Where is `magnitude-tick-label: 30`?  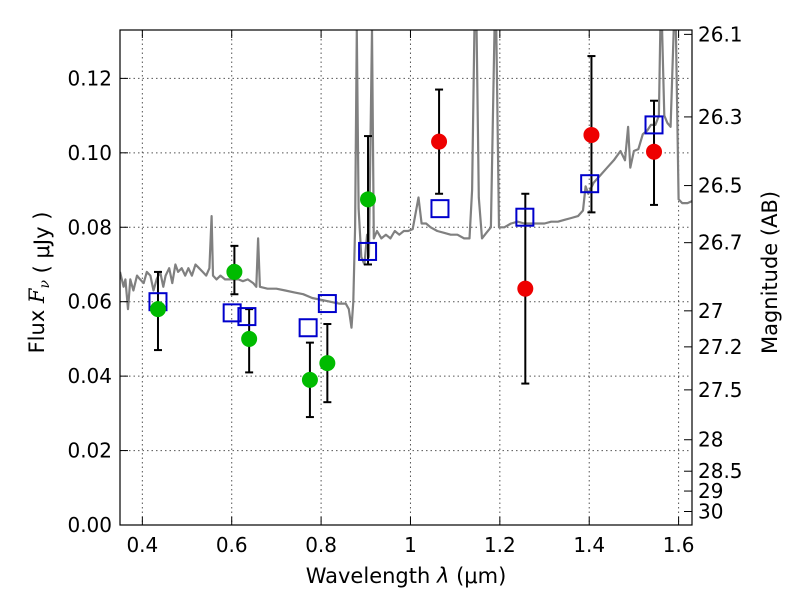 magnitude-tick-label: 30 is located at coordinates (710, 511).